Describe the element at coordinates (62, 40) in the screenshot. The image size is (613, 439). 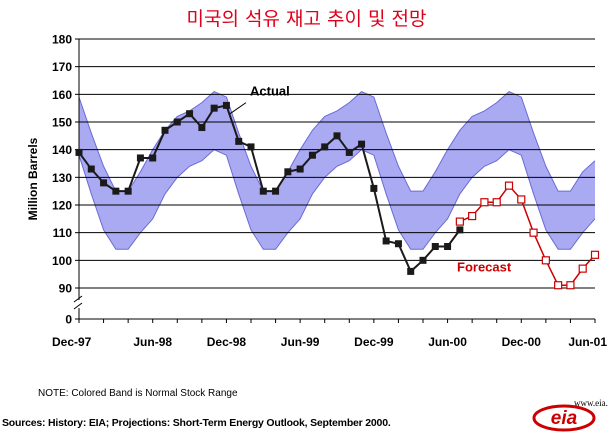
I see `y-tick-label: 180` at that location.